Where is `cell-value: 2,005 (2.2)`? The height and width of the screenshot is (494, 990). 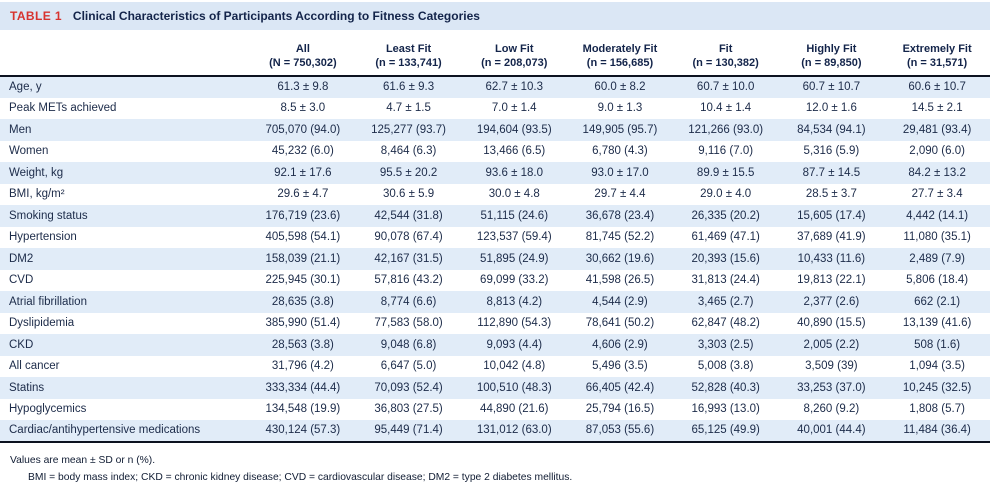 cell-value: 2,005 (2.2) is located at coordinates (831, 344).